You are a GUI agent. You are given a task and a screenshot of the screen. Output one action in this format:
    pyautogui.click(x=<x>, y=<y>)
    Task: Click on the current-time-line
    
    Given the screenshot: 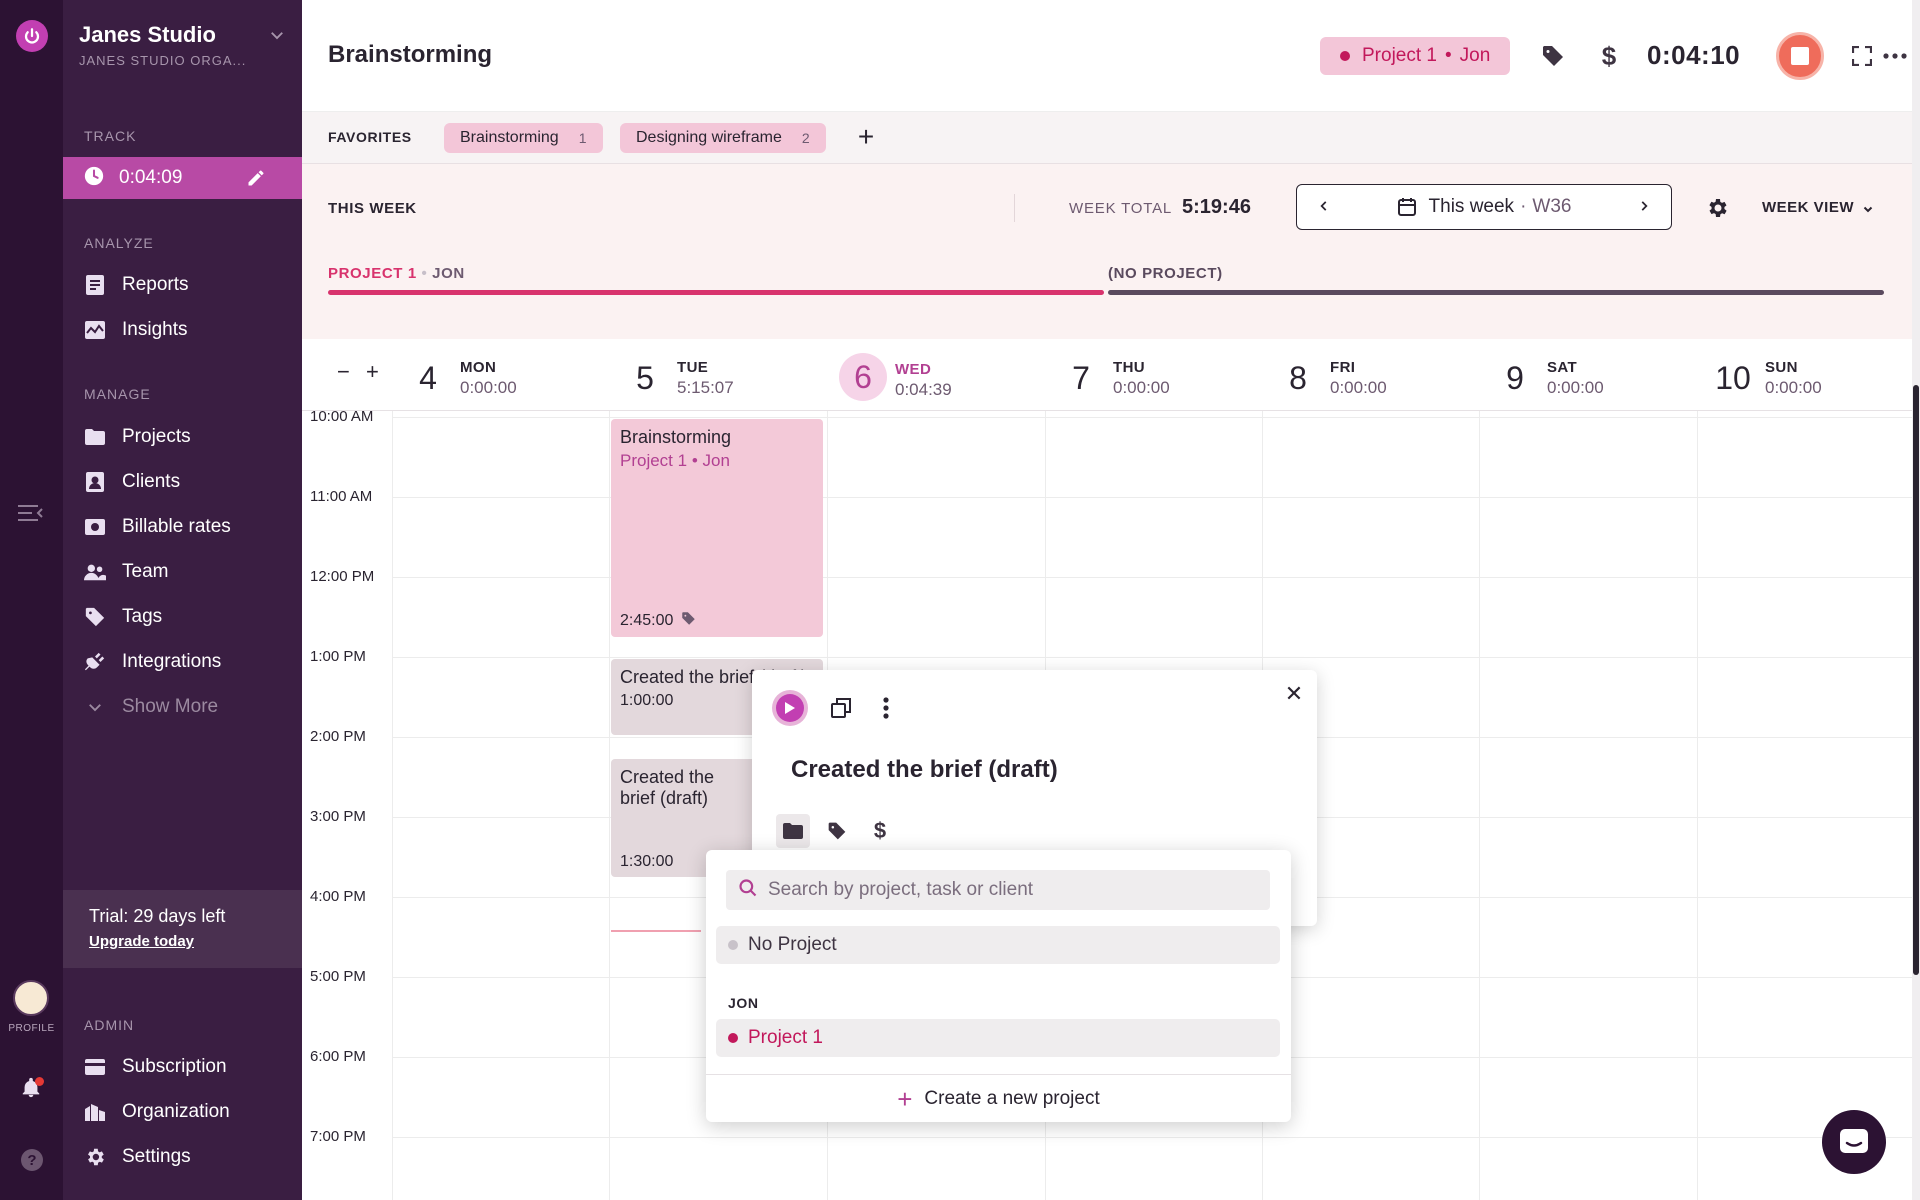 What is the action you would take?
    pyautogui.click(x=656, y=931)
    